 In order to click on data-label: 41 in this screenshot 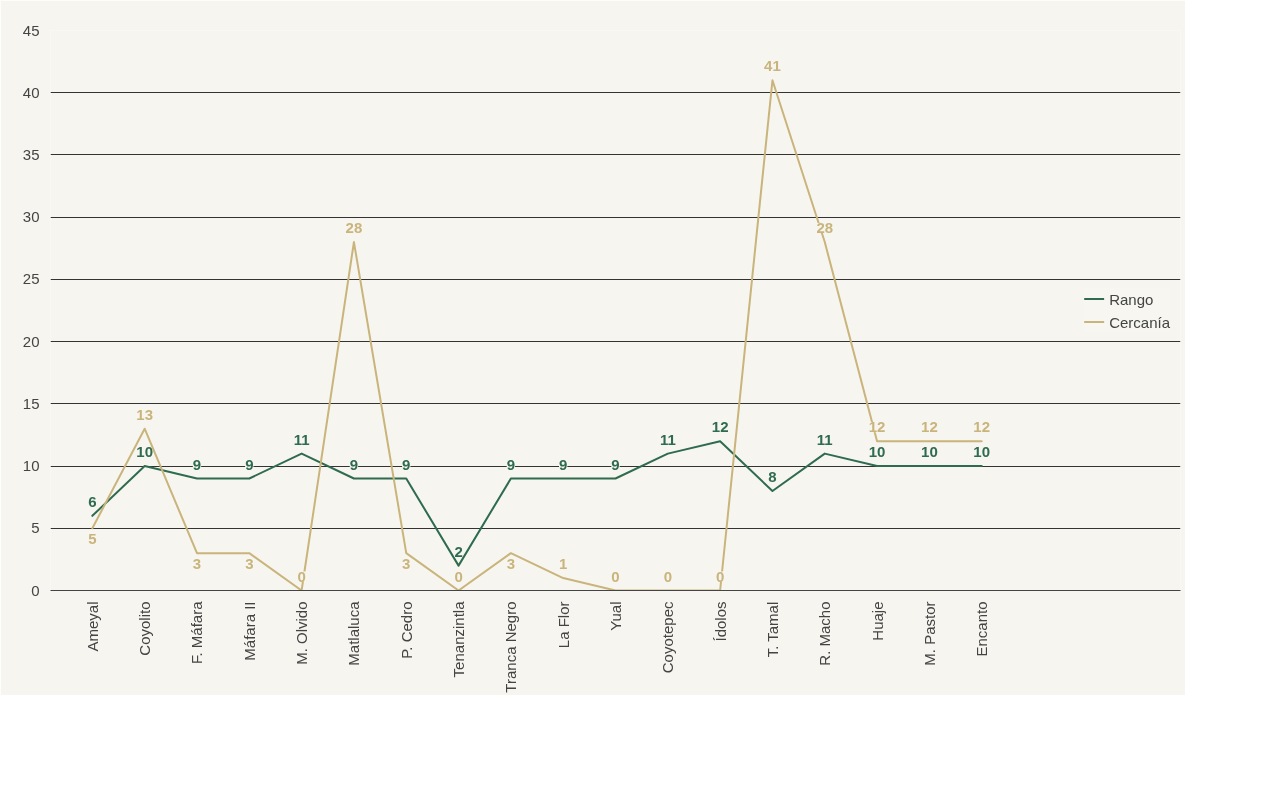, I will do `click(772, 66)`.